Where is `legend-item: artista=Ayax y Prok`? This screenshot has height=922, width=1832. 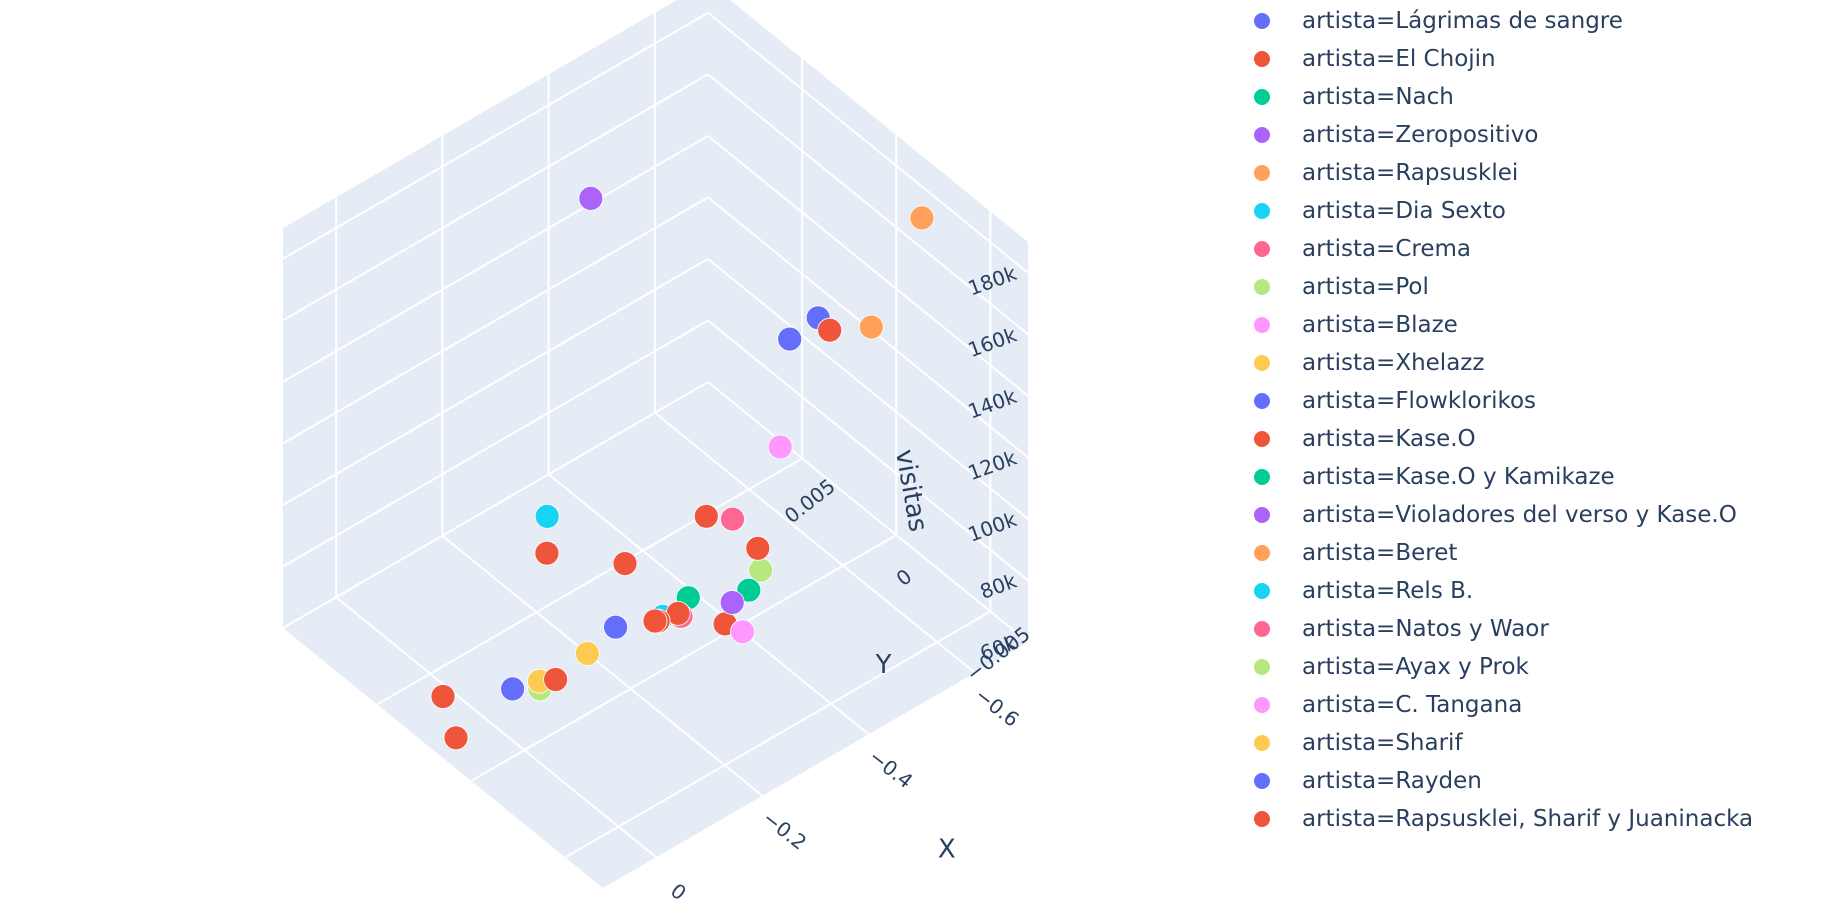
legend-item: artista=Ayax y Prok is located at coordinates (1535, 667).